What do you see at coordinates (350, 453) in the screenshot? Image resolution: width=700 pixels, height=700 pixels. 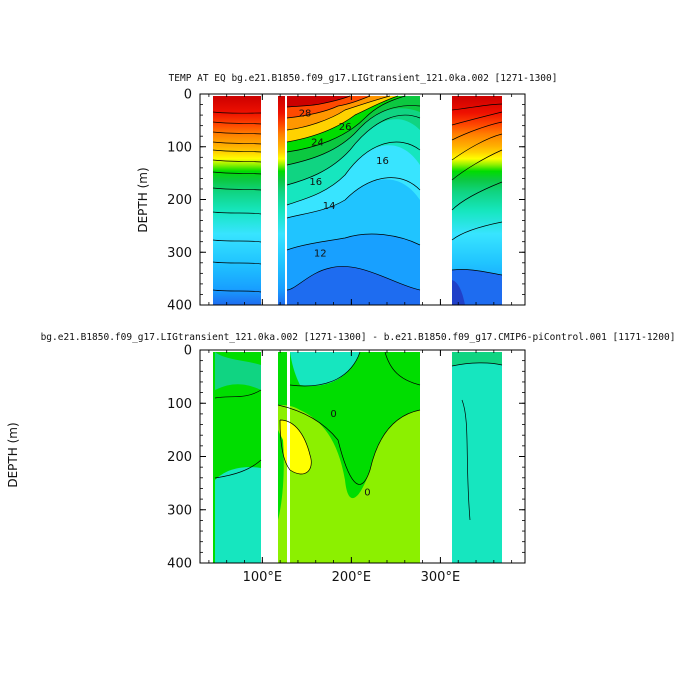 I see `bottom-contour-labels: 00` at bounding box center [350, 453].